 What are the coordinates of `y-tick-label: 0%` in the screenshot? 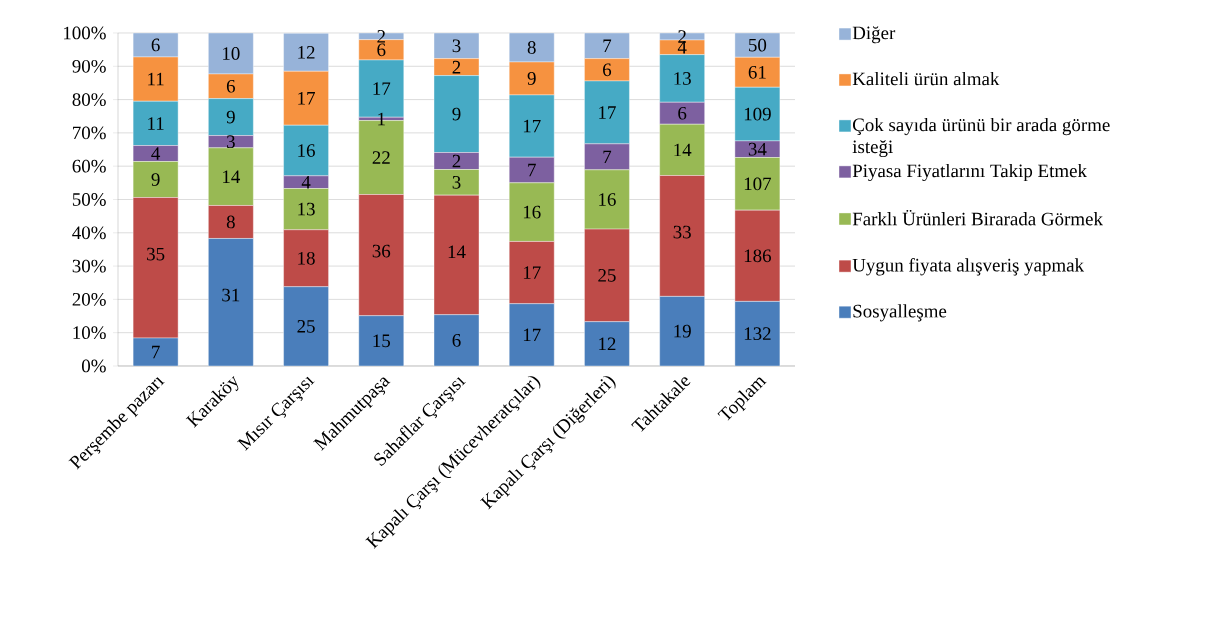 It's located at (93, 366).